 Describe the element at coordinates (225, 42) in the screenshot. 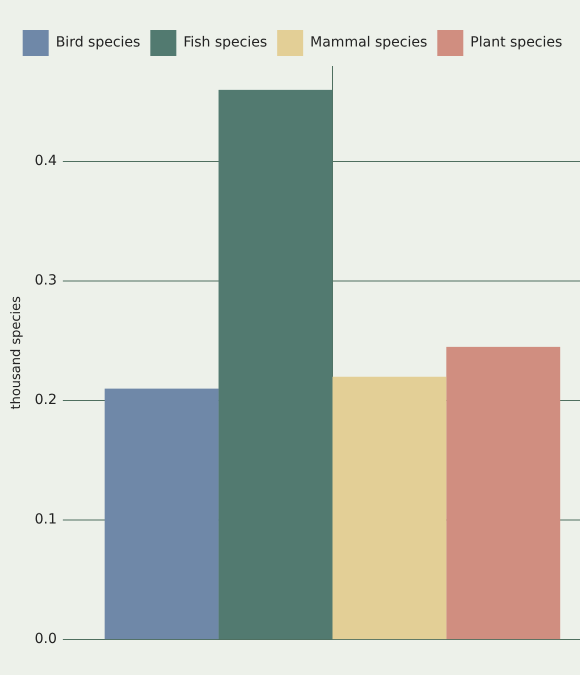

I see `legend-label: Fish species` at that location.